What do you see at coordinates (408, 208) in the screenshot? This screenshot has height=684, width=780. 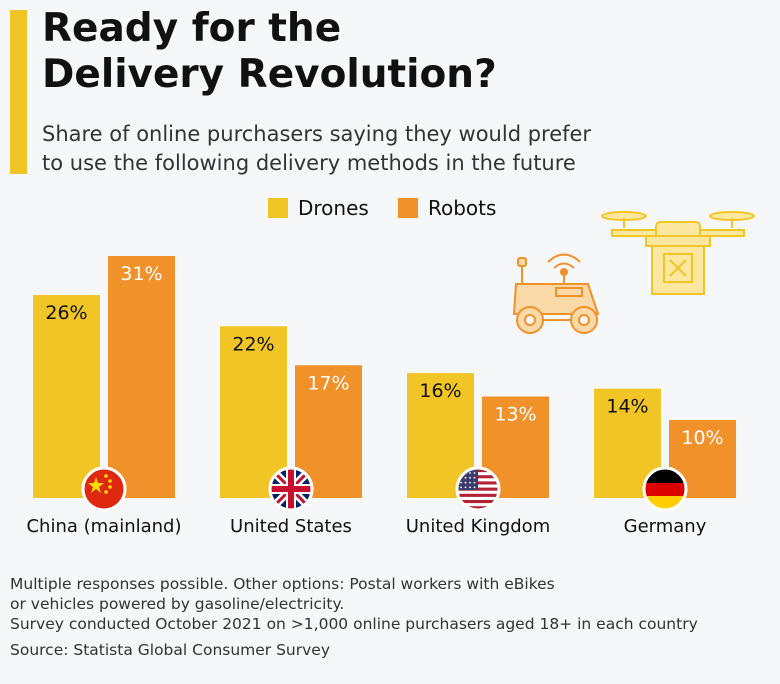 I see `legend-swatch-robots` at bounding box center [408, 208].